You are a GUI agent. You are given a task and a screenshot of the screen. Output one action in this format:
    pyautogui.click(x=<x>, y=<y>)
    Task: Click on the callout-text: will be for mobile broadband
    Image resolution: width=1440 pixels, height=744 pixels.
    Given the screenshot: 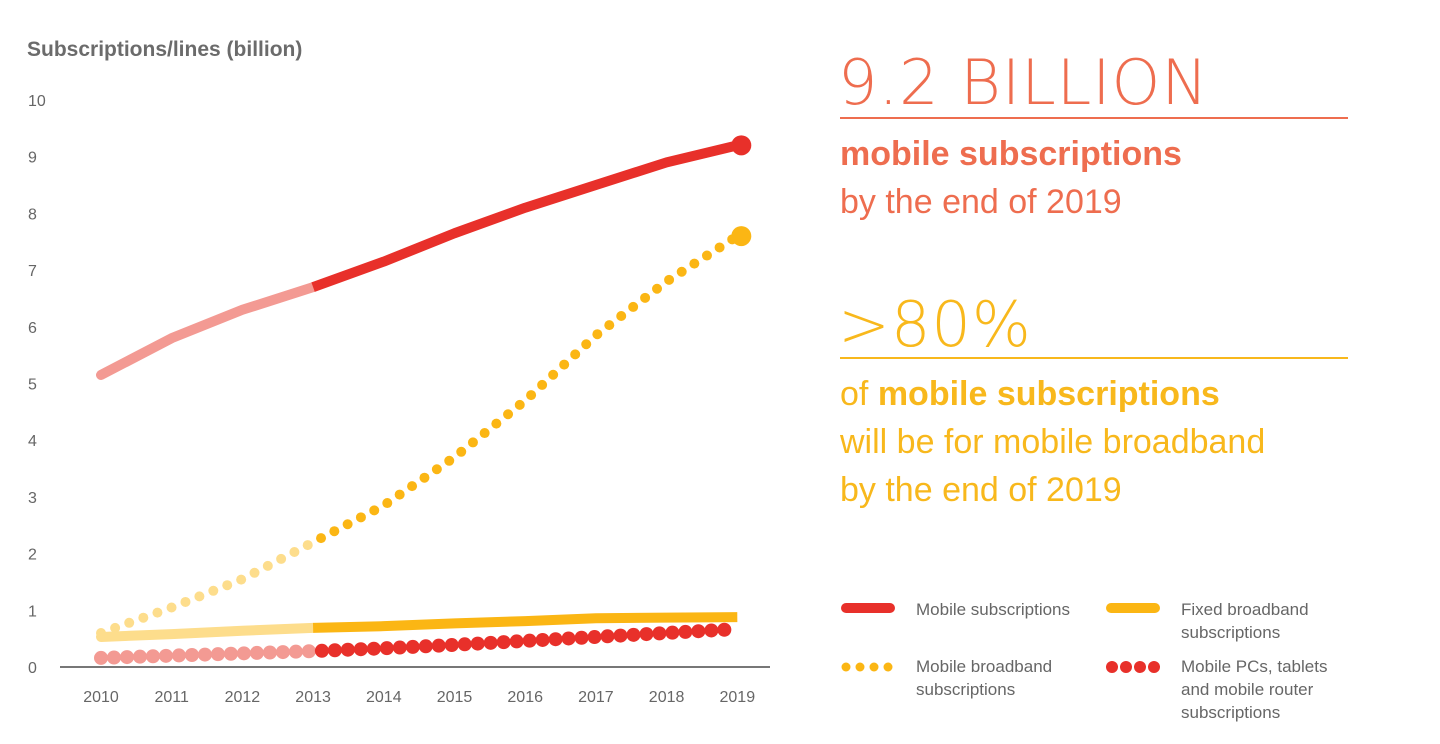 What is the action you would take?
    pyautogui.click(x=1053, y=442)
    